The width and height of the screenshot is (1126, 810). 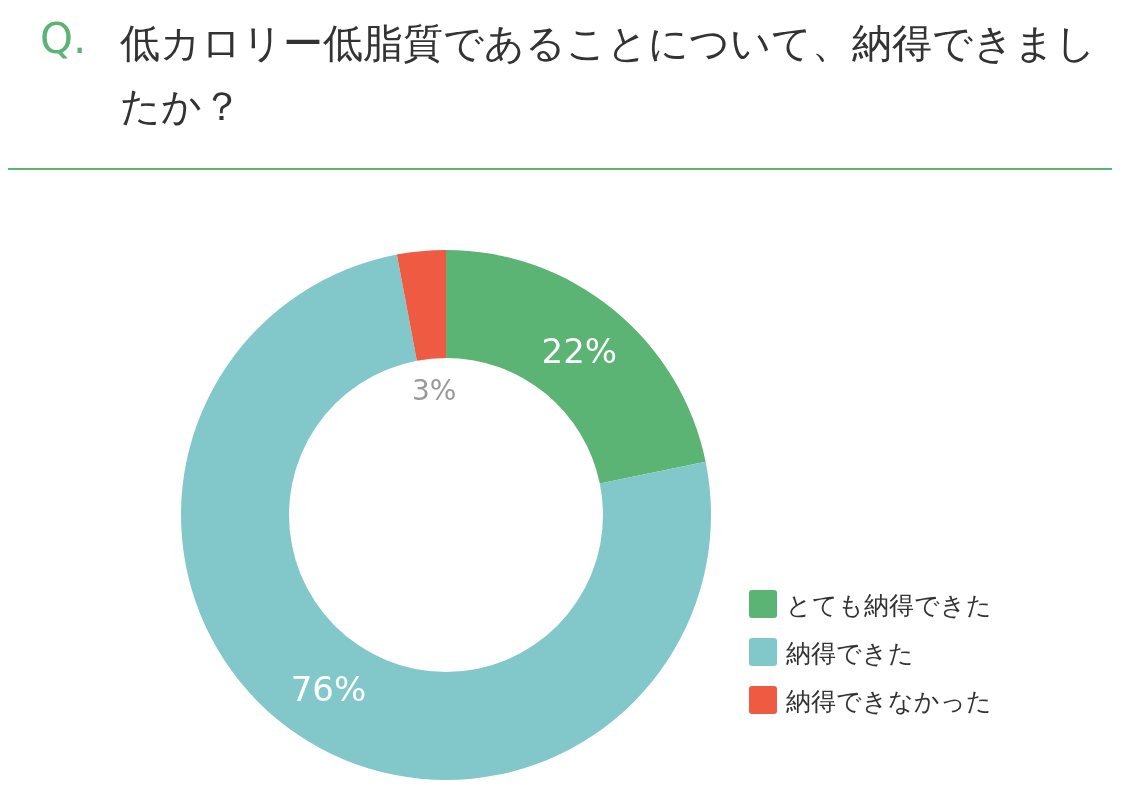 I want to click on legend-label: 納得できなかった, so click(x=889, y=701).